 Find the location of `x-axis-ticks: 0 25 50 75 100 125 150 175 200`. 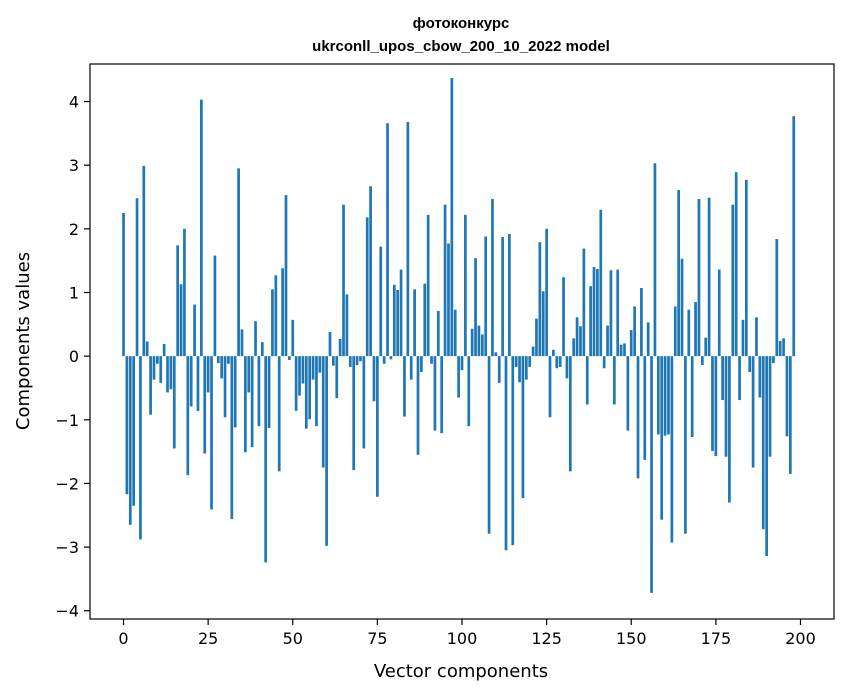

x-axis-ticks: 0 25 50 75 100 125 150 175 200 is located at coordinates (467, 633).